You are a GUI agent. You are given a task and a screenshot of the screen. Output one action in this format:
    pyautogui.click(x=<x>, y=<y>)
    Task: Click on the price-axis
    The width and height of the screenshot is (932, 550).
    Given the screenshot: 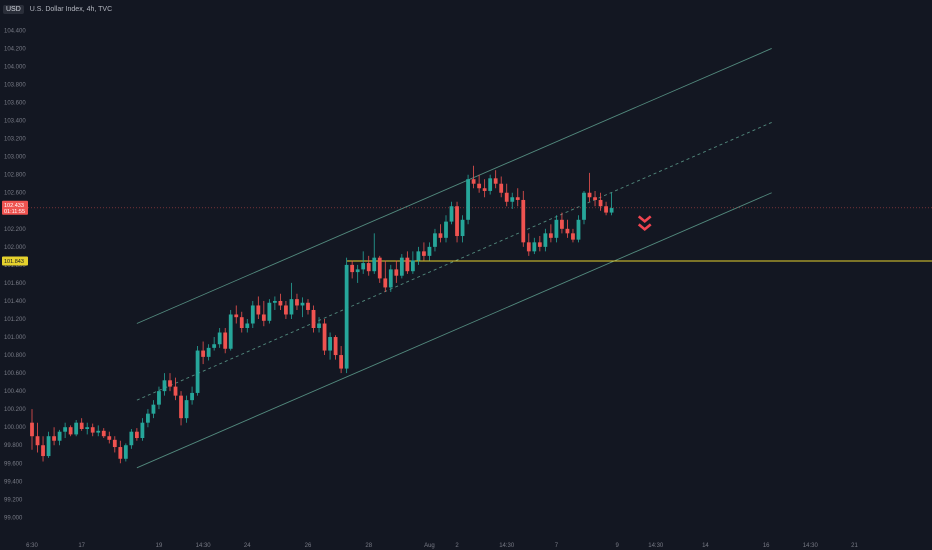 What is the action you would take?
    pyautogui.click(x=14, y=275)
    